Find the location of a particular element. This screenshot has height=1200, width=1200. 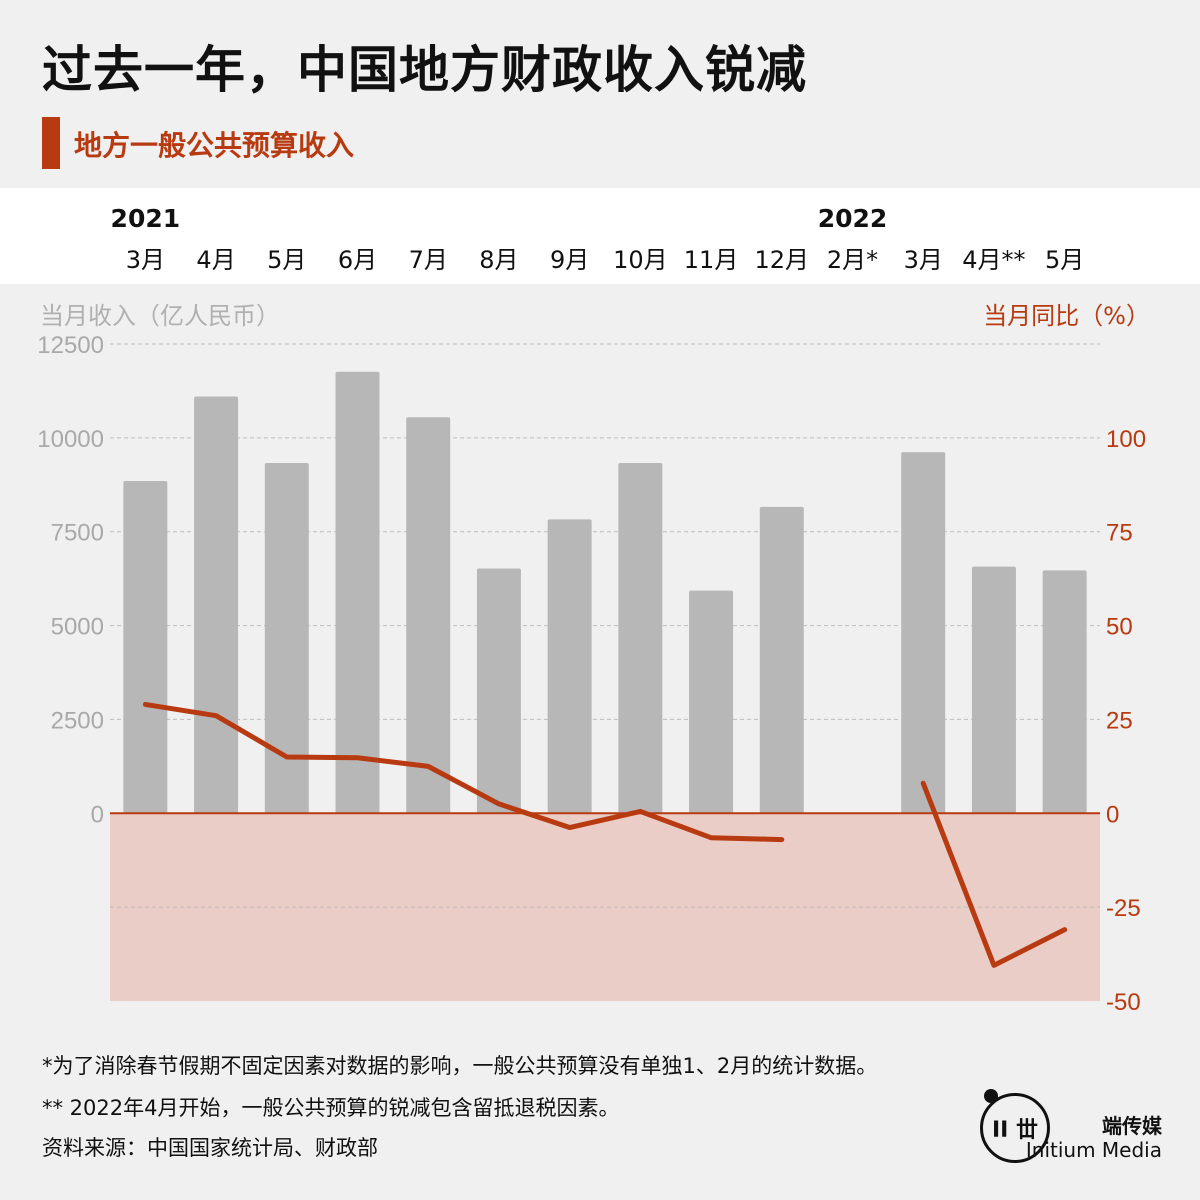

month-label: 4月** is located at coordinates (994, 260).